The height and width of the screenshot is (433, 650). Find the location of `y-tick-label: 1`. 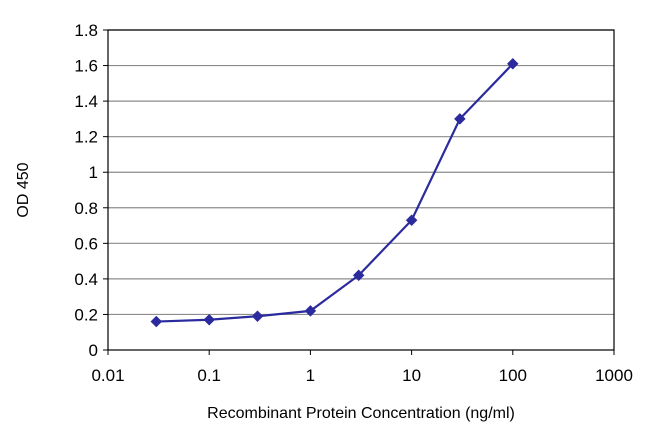

y-tick-label: 1 is located at coordinates (93, 172).